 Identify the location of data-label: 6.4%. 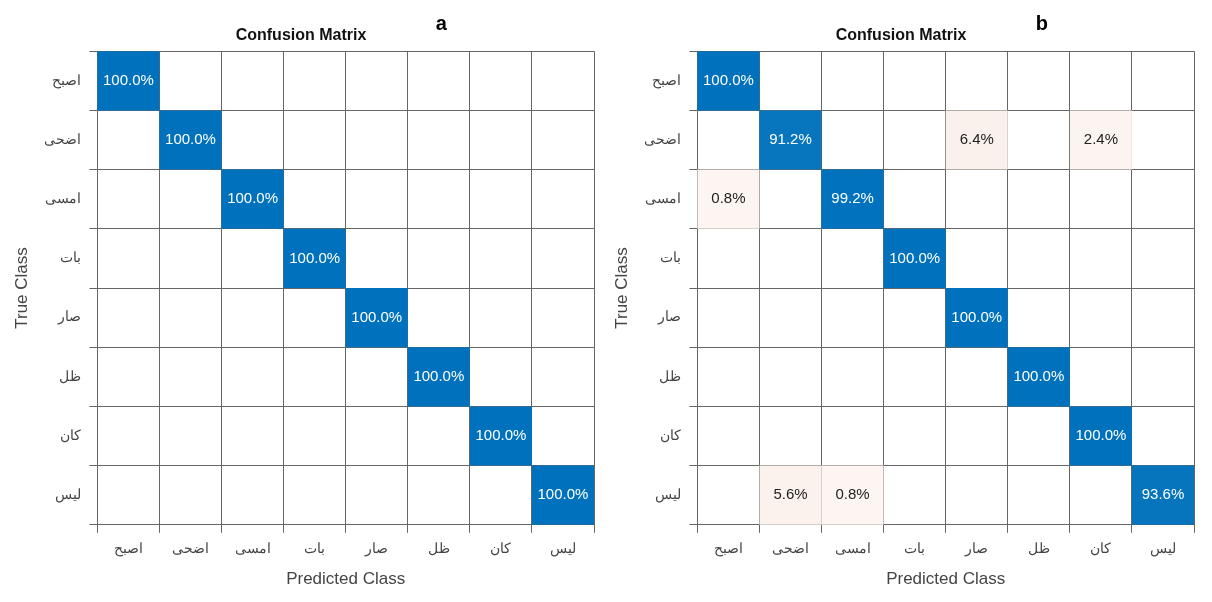
(976, 139).